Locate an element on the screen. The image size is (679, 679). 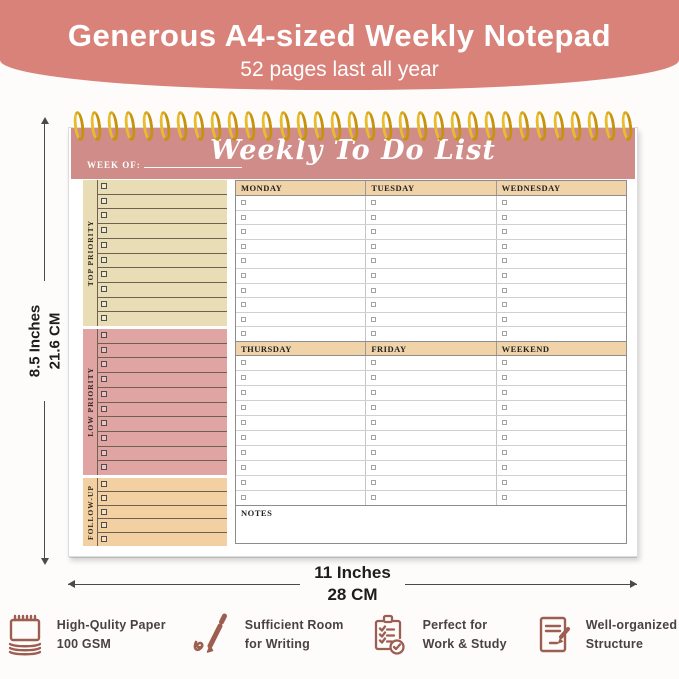
section-label: LOW PRIORITY is located at coordinates (90, 402).